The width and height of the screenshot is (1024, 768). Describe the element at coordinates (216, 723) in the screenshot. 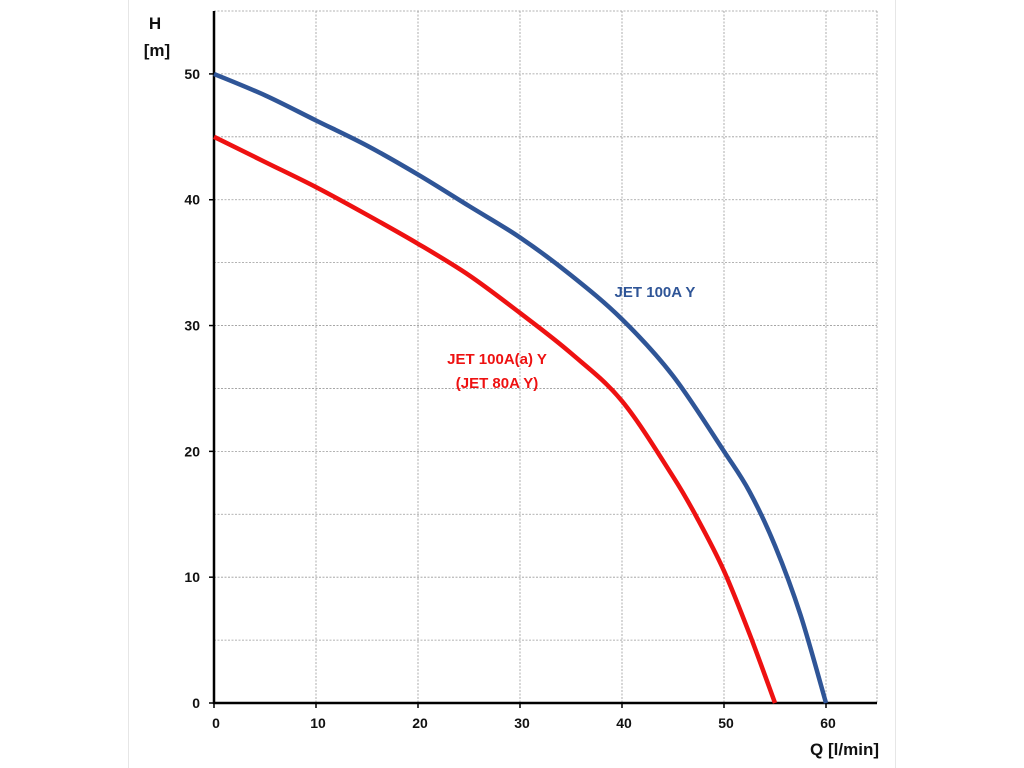

I see `x-tick-label: 0` at that location.